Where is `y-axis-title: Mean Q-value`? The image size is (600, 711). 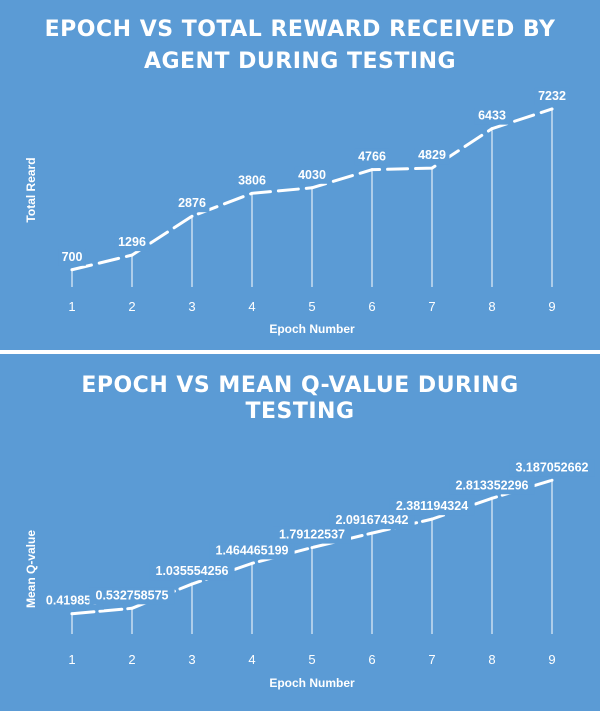 y-axis-title: Mean Q-value is located at coordinates (31, 569).